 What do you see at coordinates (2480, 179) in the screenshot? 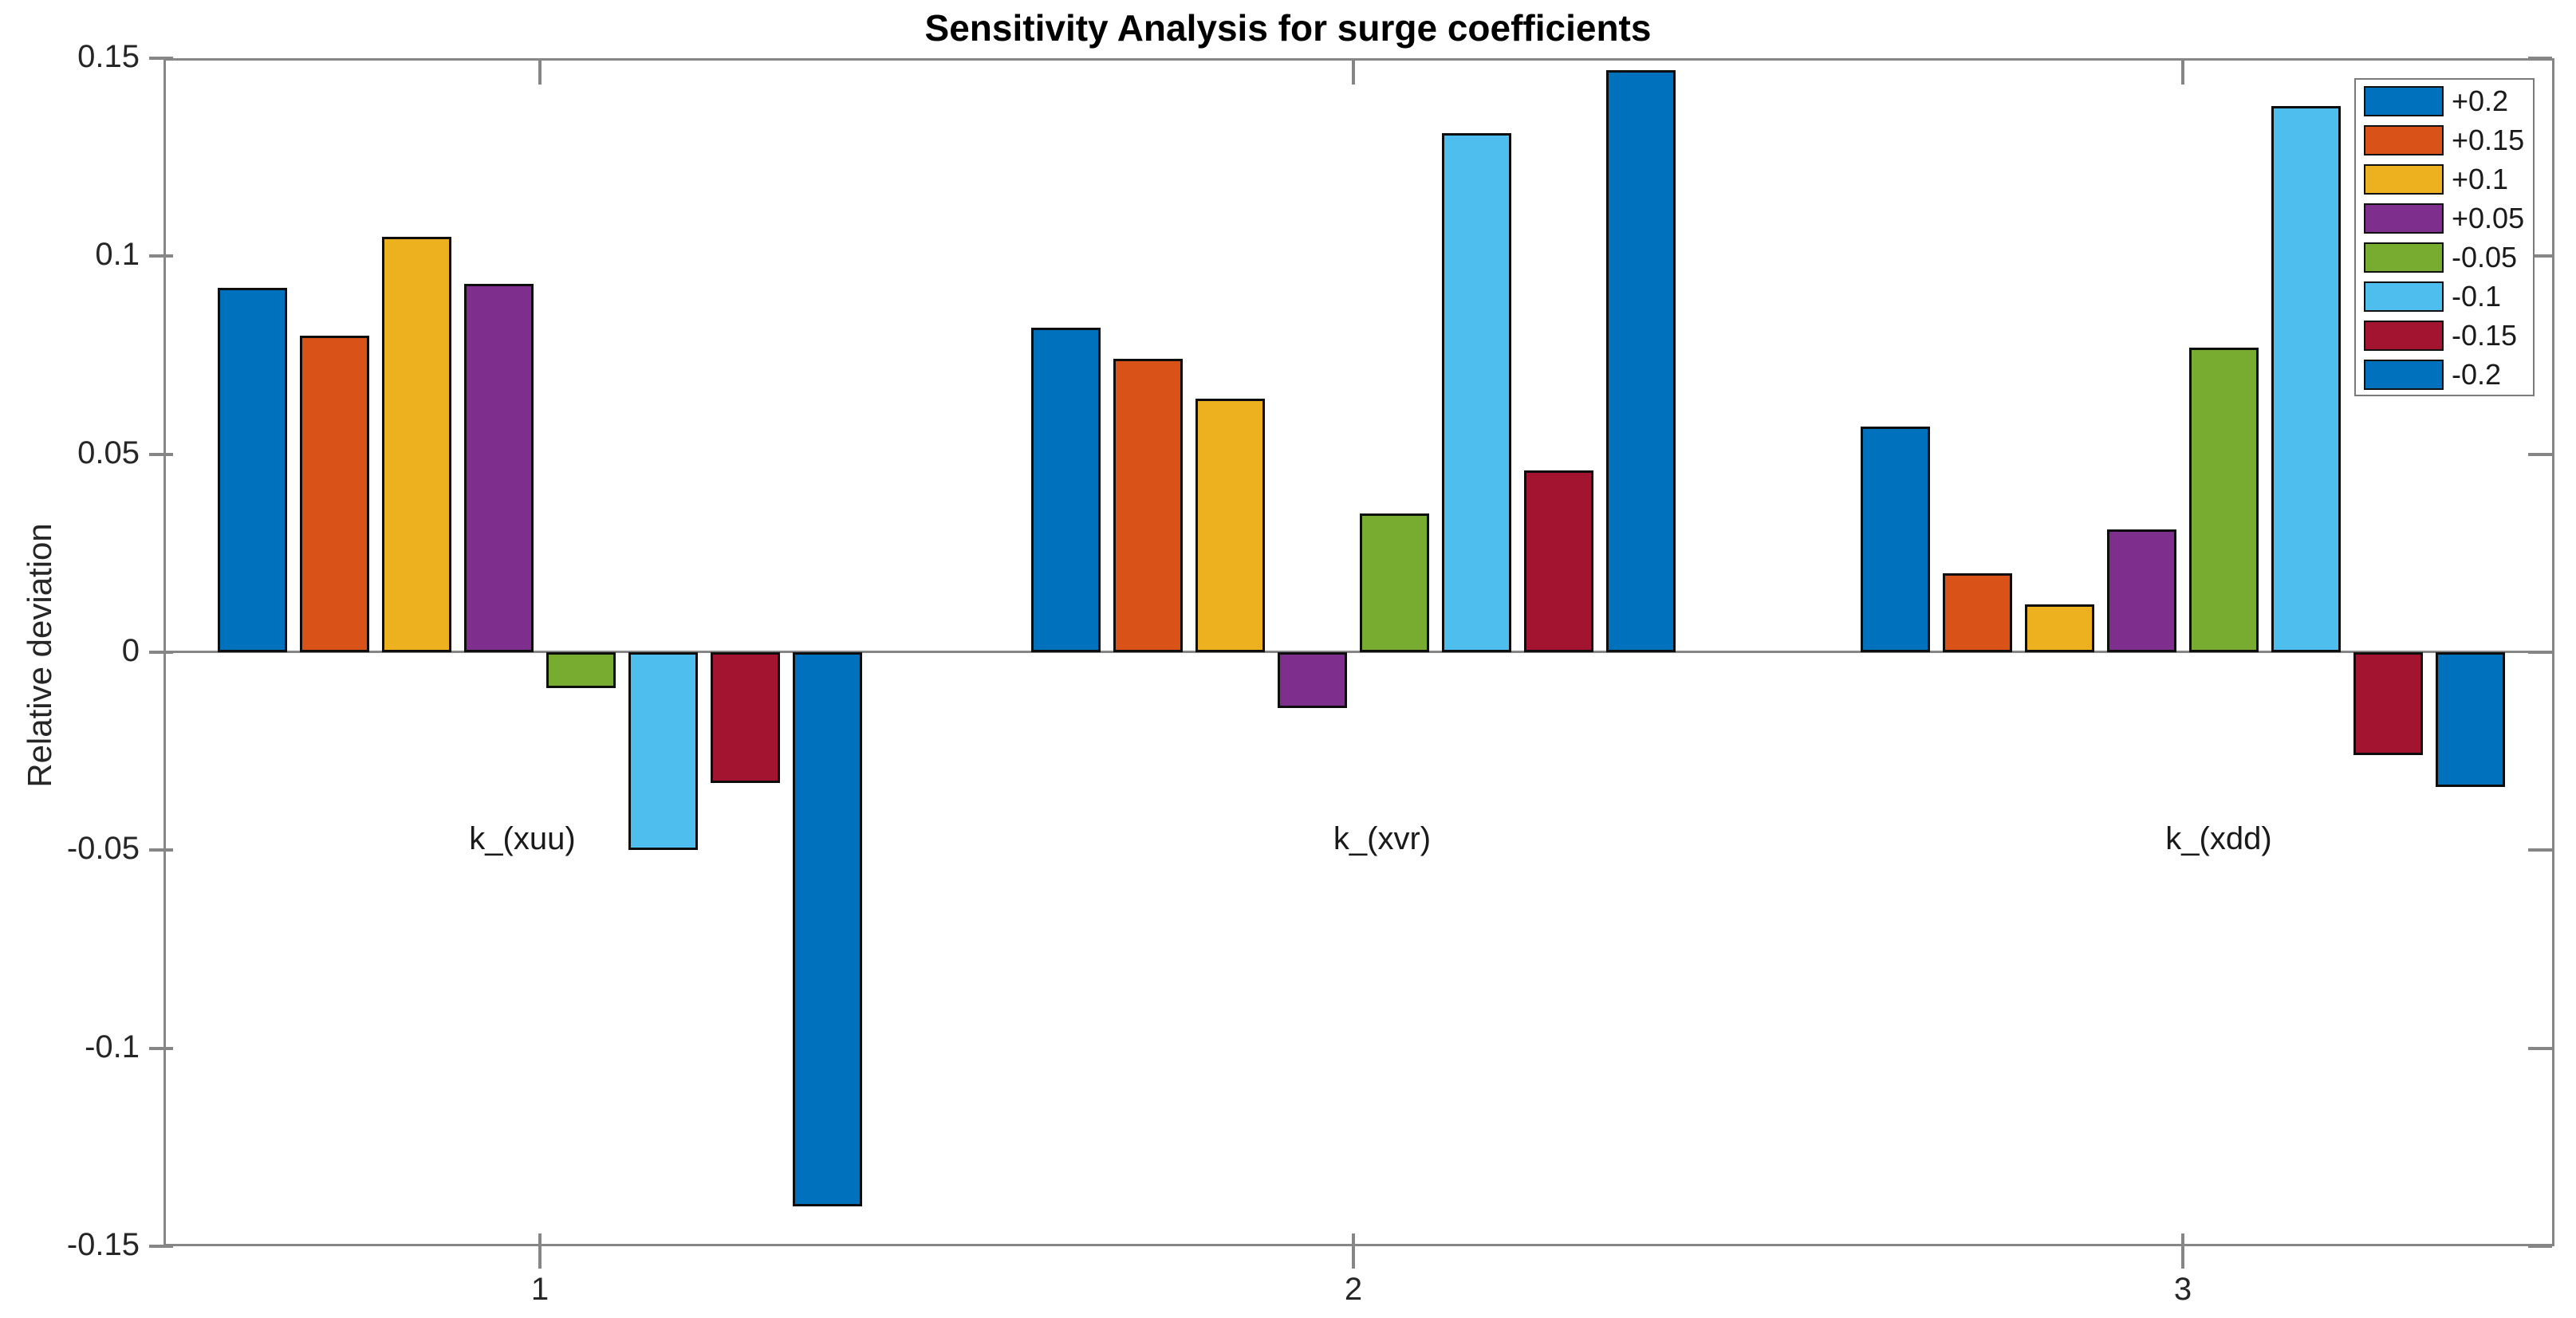
I see `legend-label: +0.1` at bounding box center [2480, 179].